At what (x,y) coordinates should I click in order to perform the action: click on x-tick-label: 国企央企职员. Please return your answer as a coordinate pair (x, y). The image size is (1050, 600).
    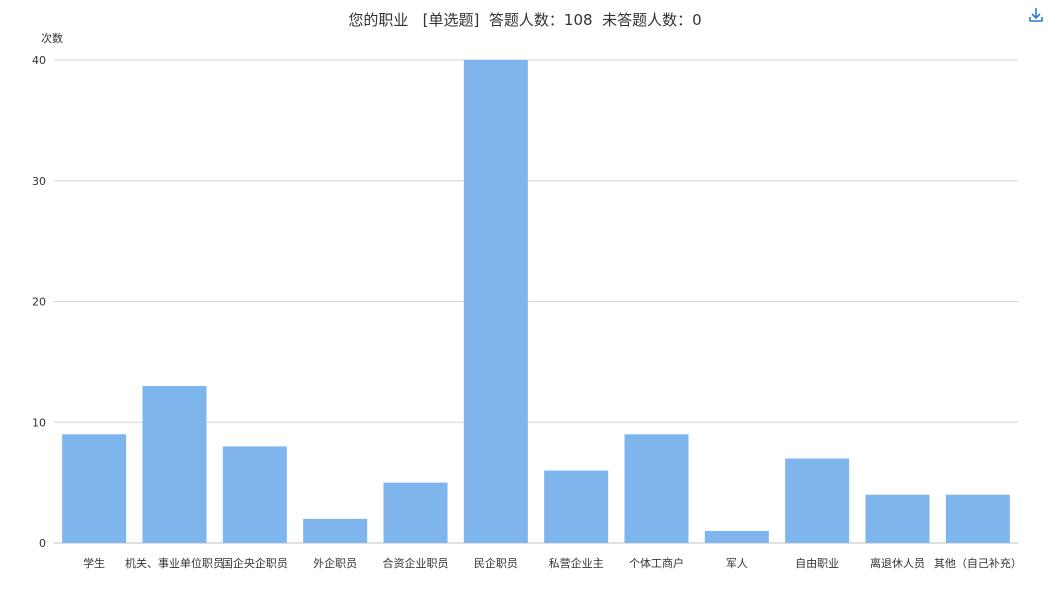
    Looking at the image, I should click on (255, 563).